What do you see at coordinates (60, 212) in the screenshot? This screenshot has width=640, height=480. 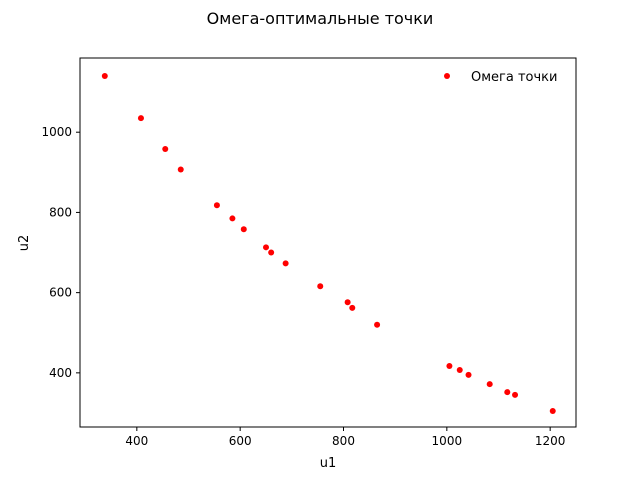 I see `y-tick-label: 800` at bounding box center [60, 212].